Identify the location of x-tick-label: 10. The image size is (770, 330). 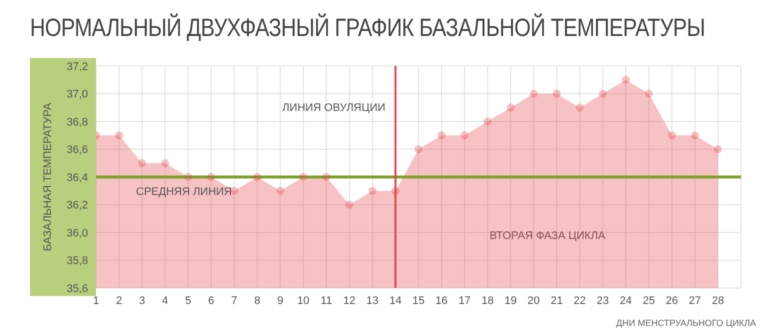
(303, 300).